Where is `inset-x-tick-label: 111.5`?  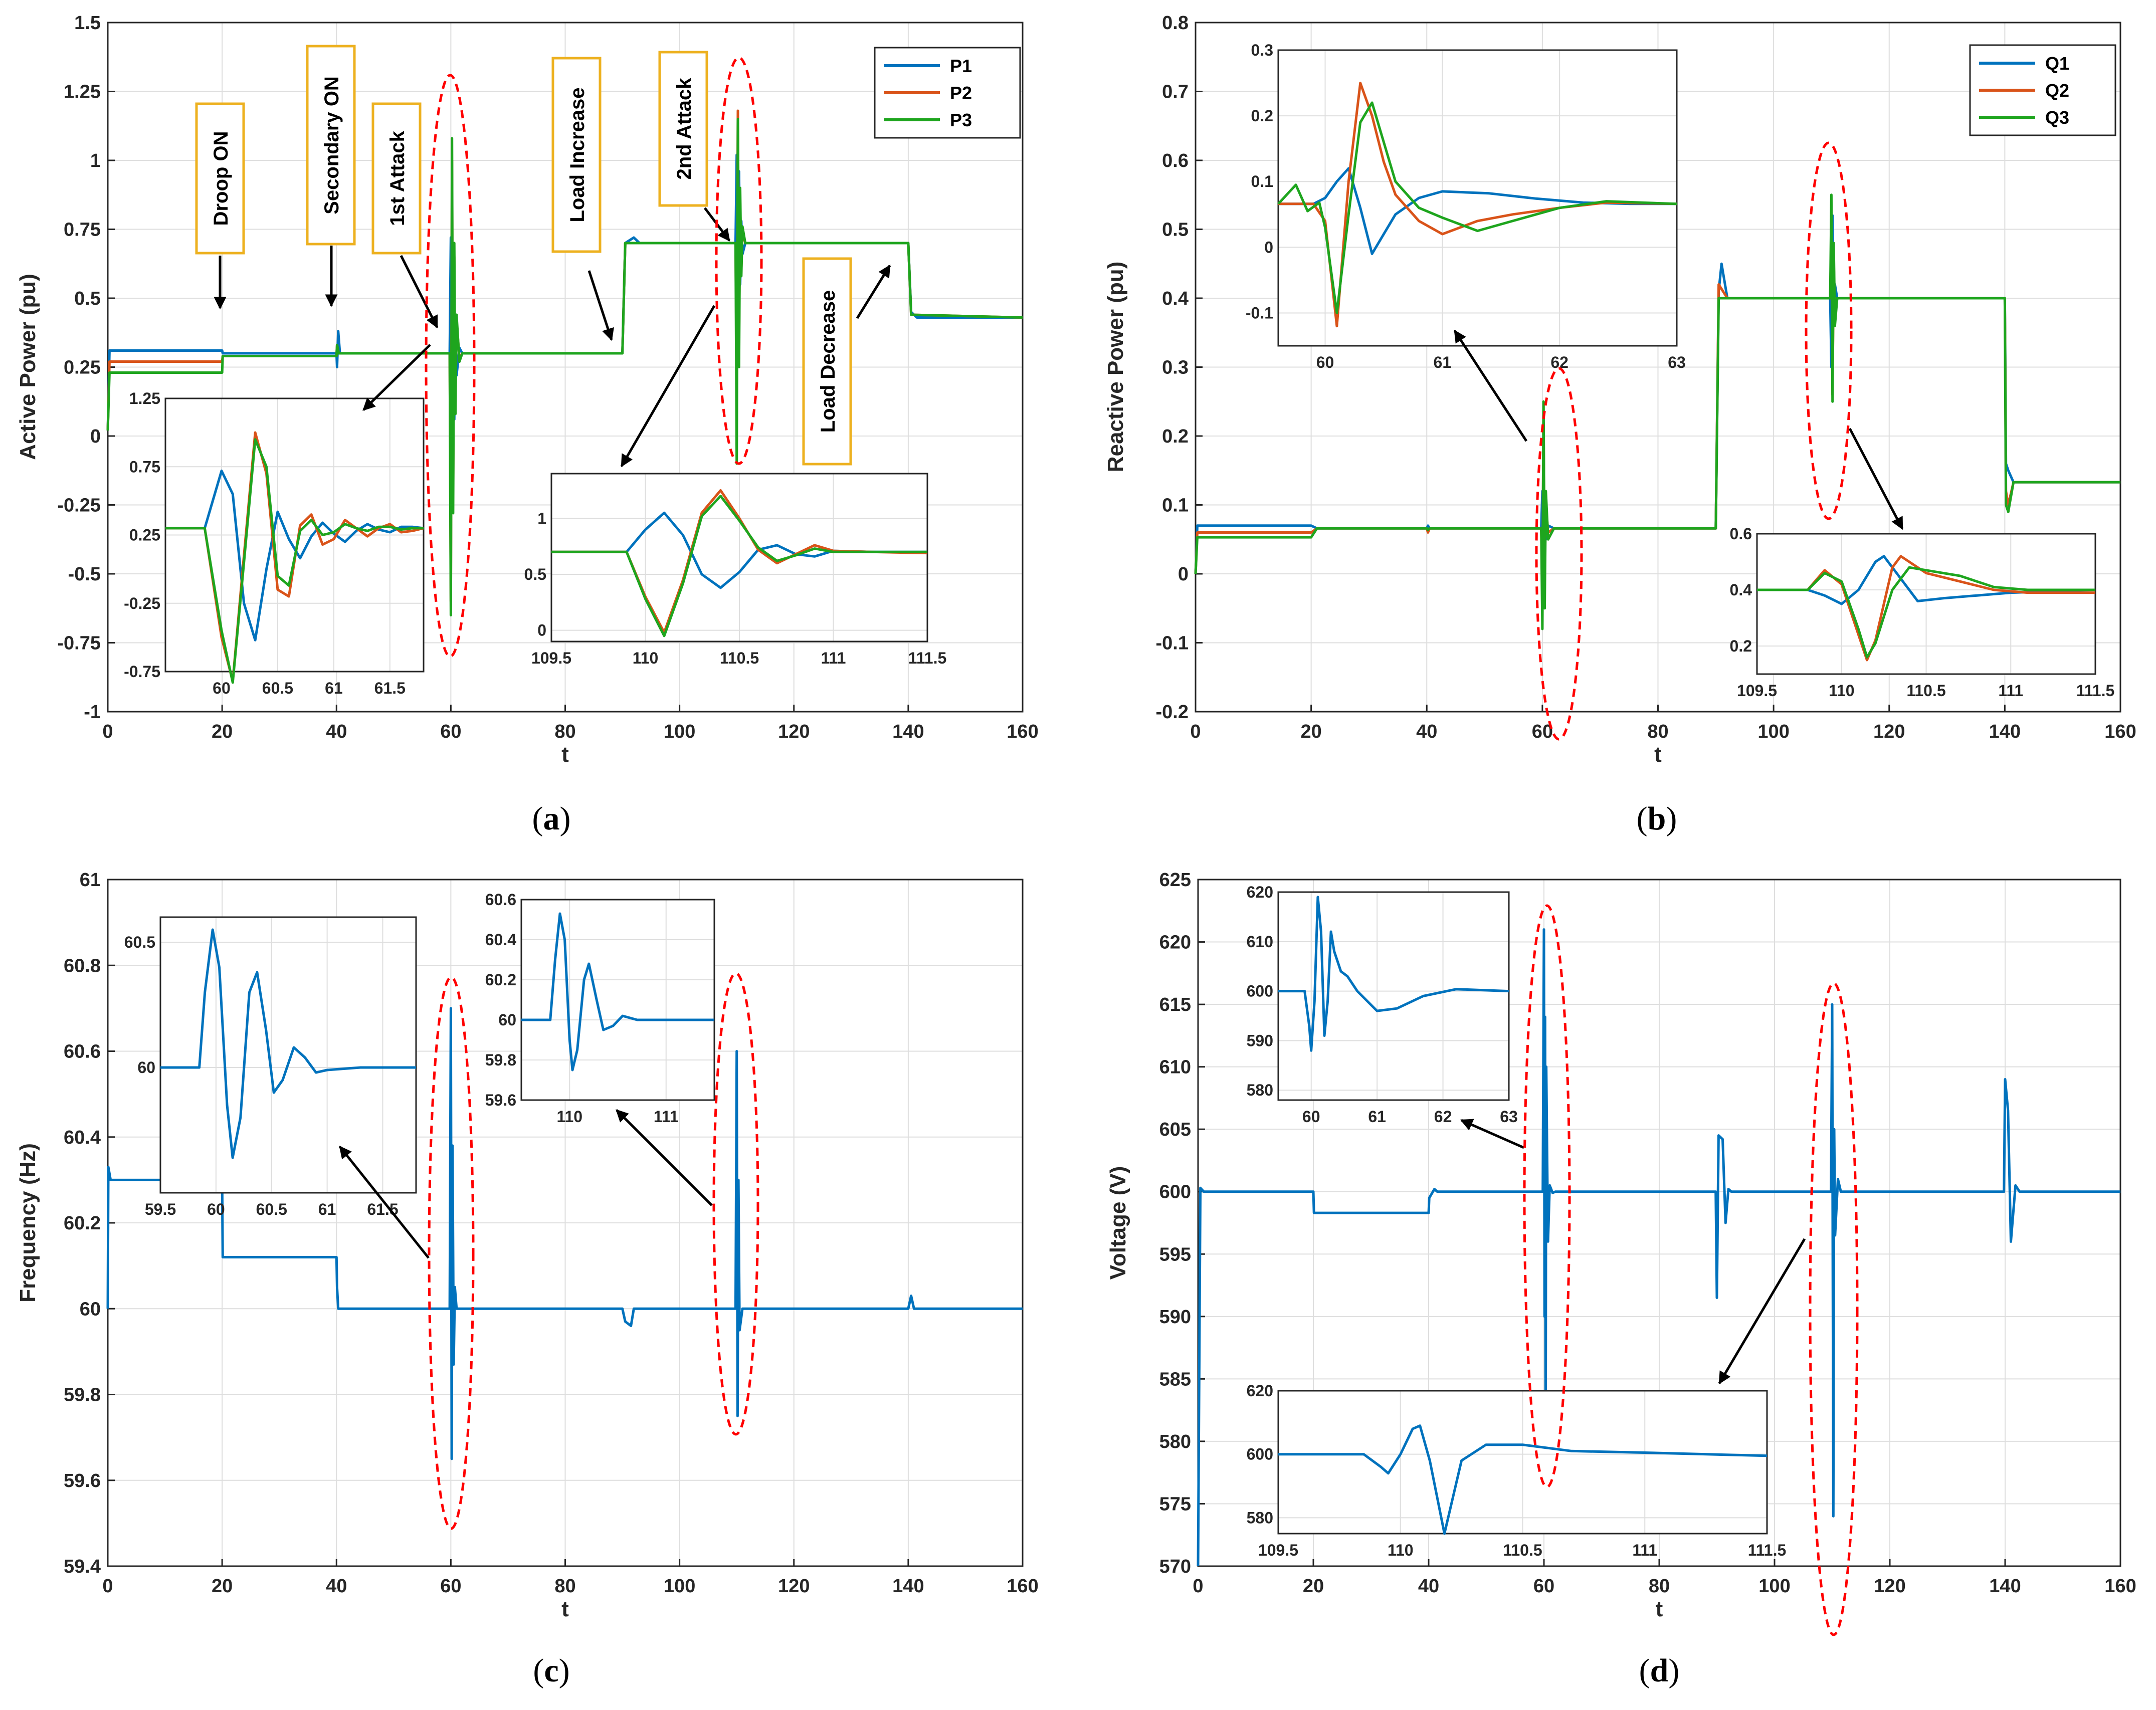
inset-x-tick-label: 111.5 is located at coordinates (1767, 1550).